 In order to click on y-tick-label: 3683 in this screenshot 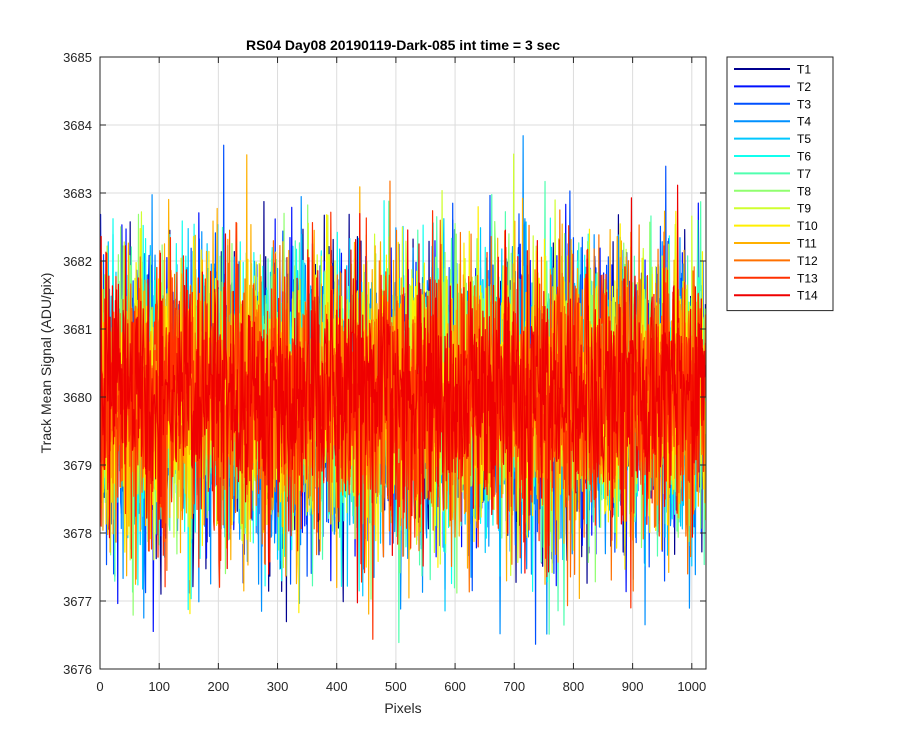, I will do `click(77, 193)`.